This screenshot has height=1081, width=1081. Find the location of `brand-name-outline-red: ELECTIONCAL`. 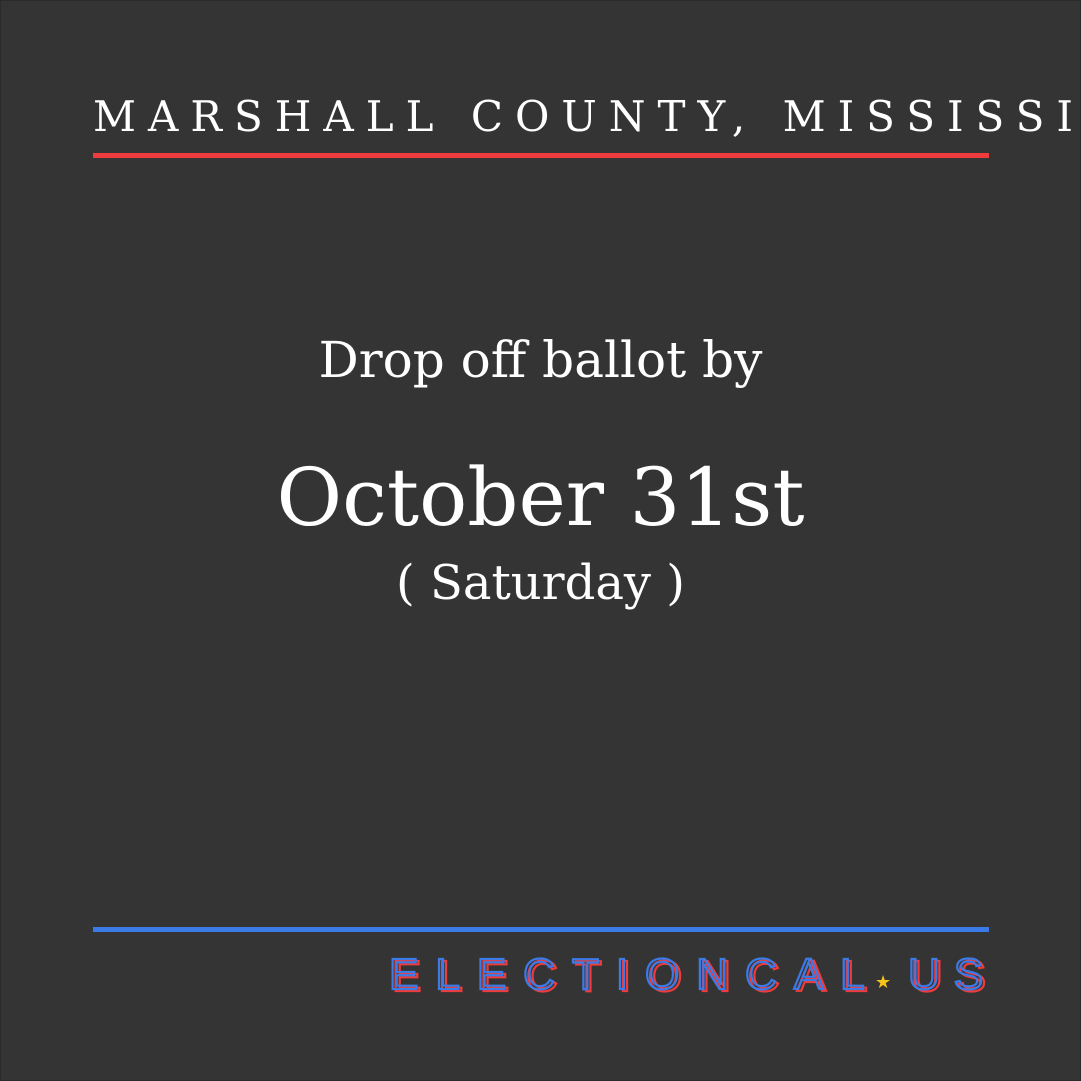

brand-name-outline-red: ELECTIONCAL is located at coordinates (638, 975).